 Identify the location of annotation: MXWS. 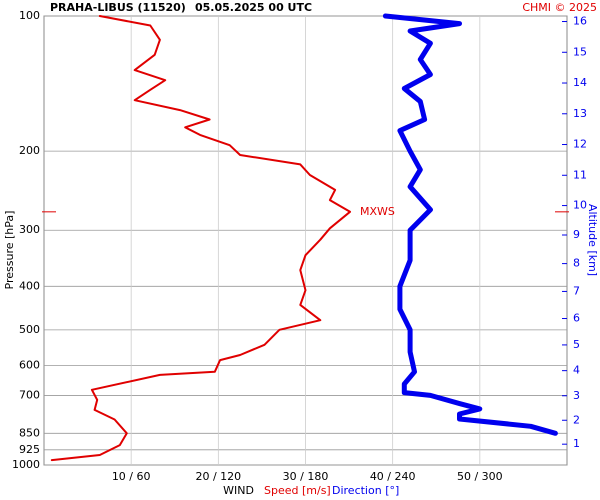
(377, 211).